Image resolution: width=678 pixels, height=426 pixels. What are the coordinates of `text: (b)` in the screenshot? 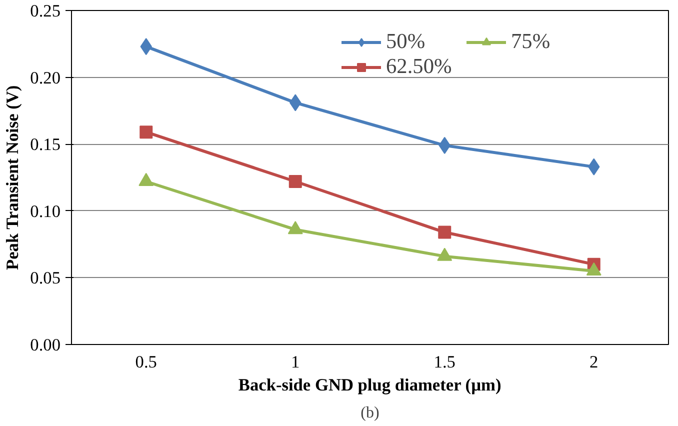 It's located at (370, 413).